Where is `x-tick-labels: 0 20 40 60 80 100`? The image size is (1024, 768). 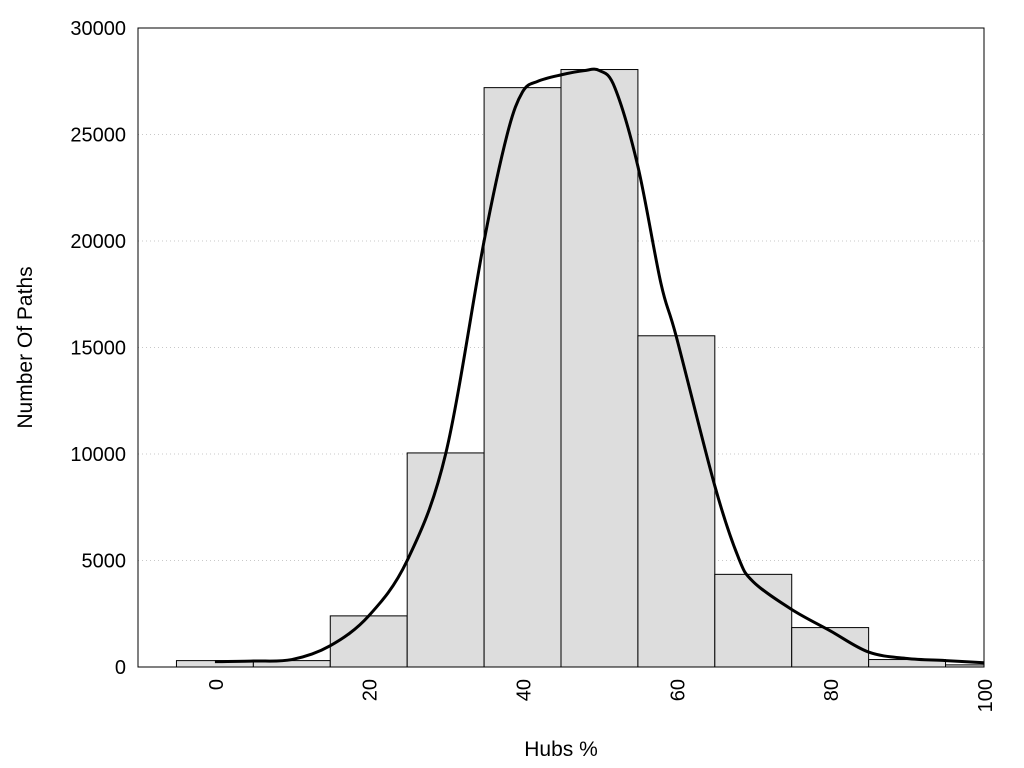 x-tick-labels: 0 20 40 60 80 100 is located at coordinates (601, 695).